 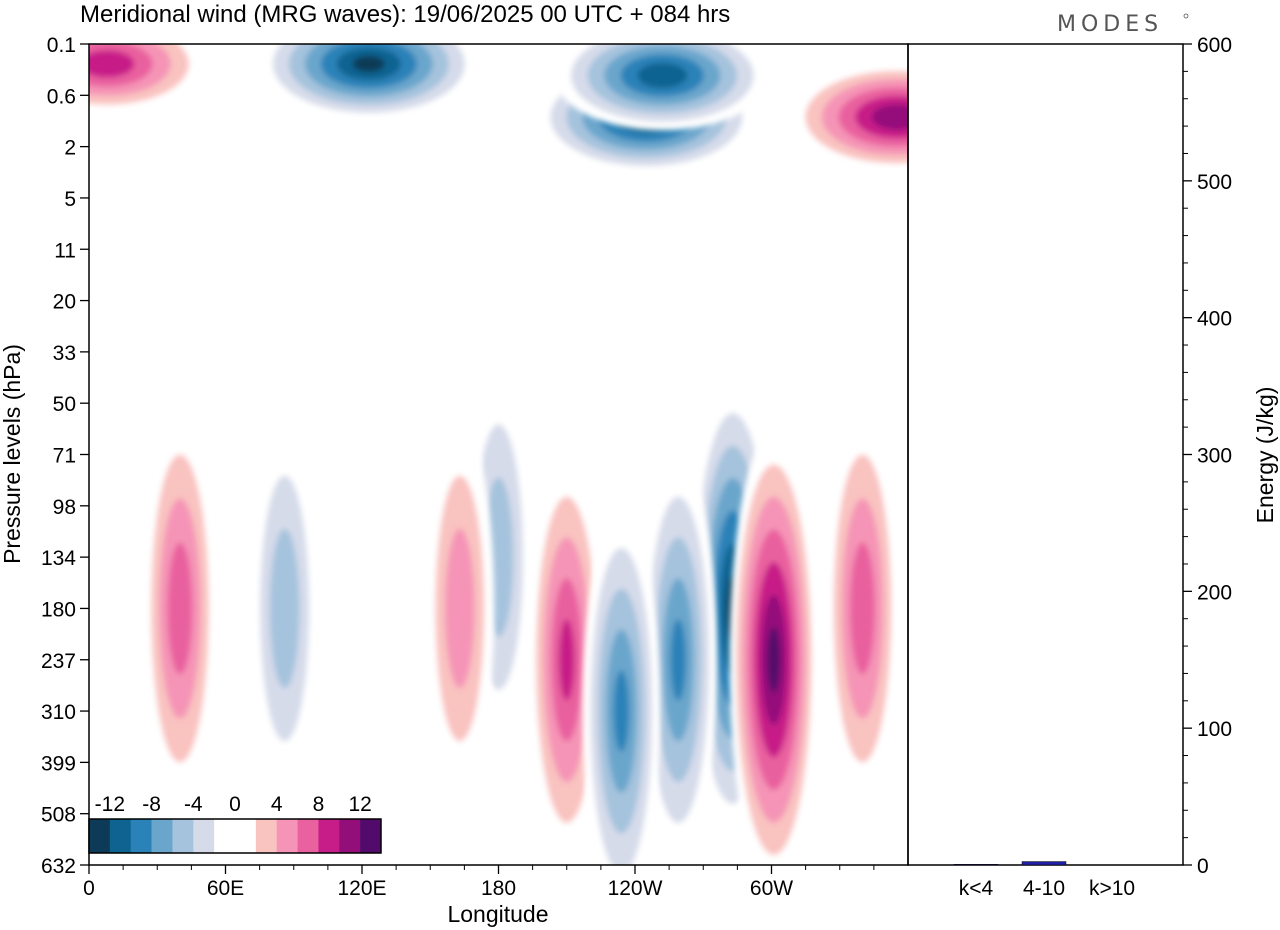 I want to click on y-tick-label: 134, so click(x=58, y=558).